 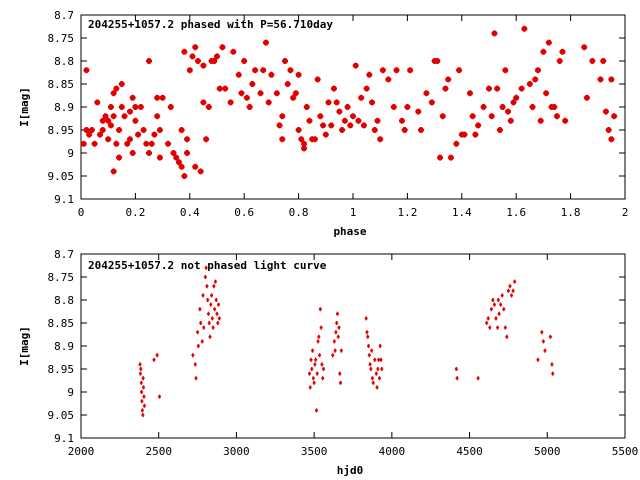 What do you see at coordinates (135, 212) in the screenshot?
I see `phased-xtick-label: 0.2` at bounding box center [135, 212].